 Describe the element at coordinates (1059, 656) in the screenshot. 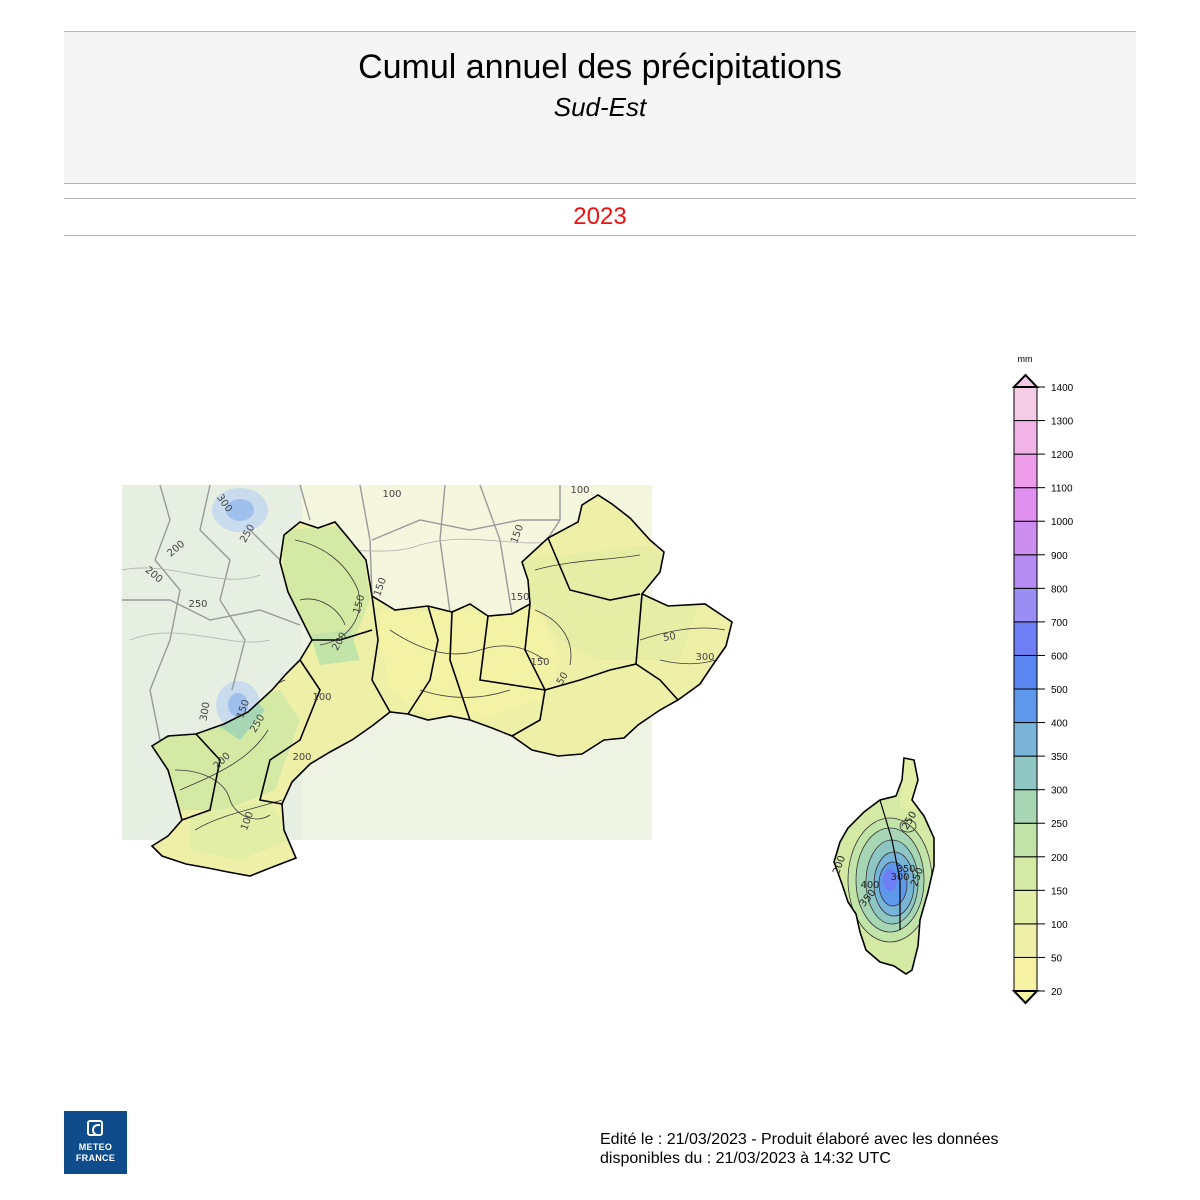

I see `legend-level-label: 600` at that location.